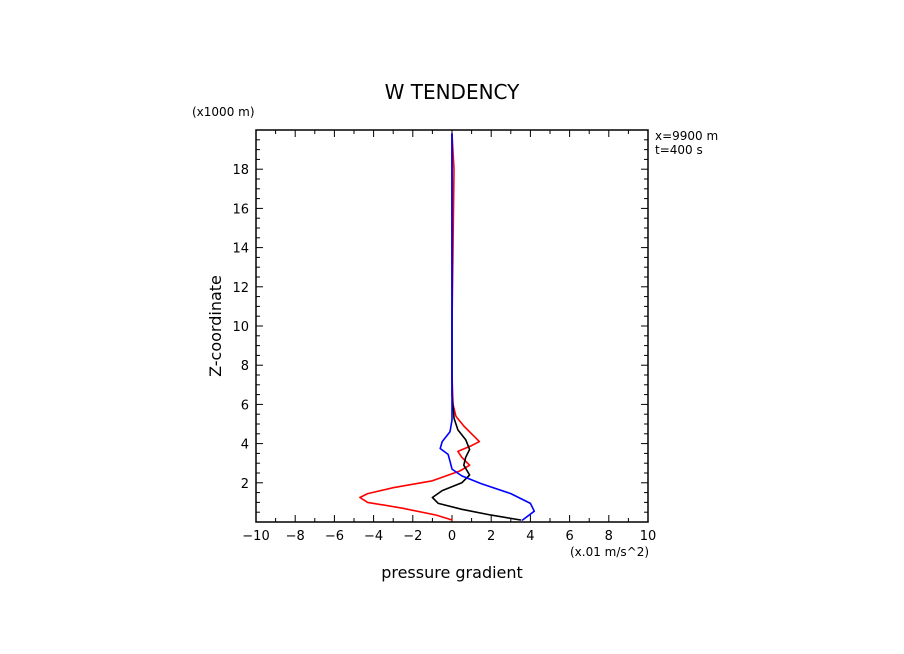 Image resolution: width=904 pixels, height=654 pixels. Describe the element at coordinates (453, 92) in the screenshot. I see `chart-title: W TENDENCY` at that location.